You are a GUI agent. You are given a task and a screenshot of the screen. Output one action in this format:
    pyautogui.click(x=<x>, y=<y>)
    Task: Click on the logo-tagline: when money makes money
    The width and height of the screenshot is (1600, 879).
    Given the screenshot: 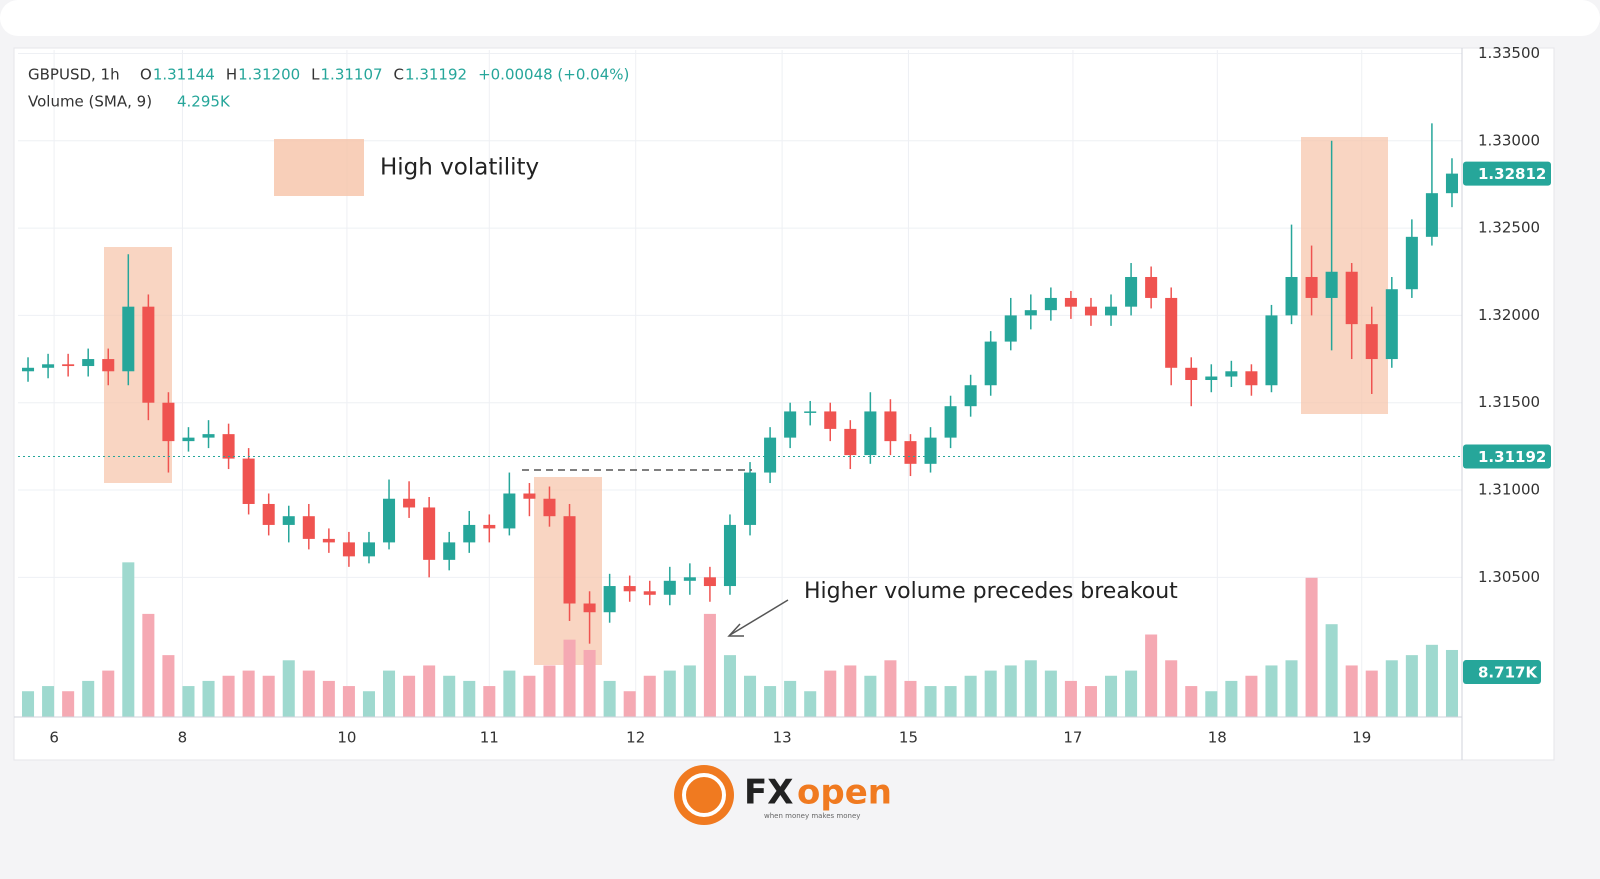 What is the action you would take?
    pyautogui.click(x=812, y=816)
    